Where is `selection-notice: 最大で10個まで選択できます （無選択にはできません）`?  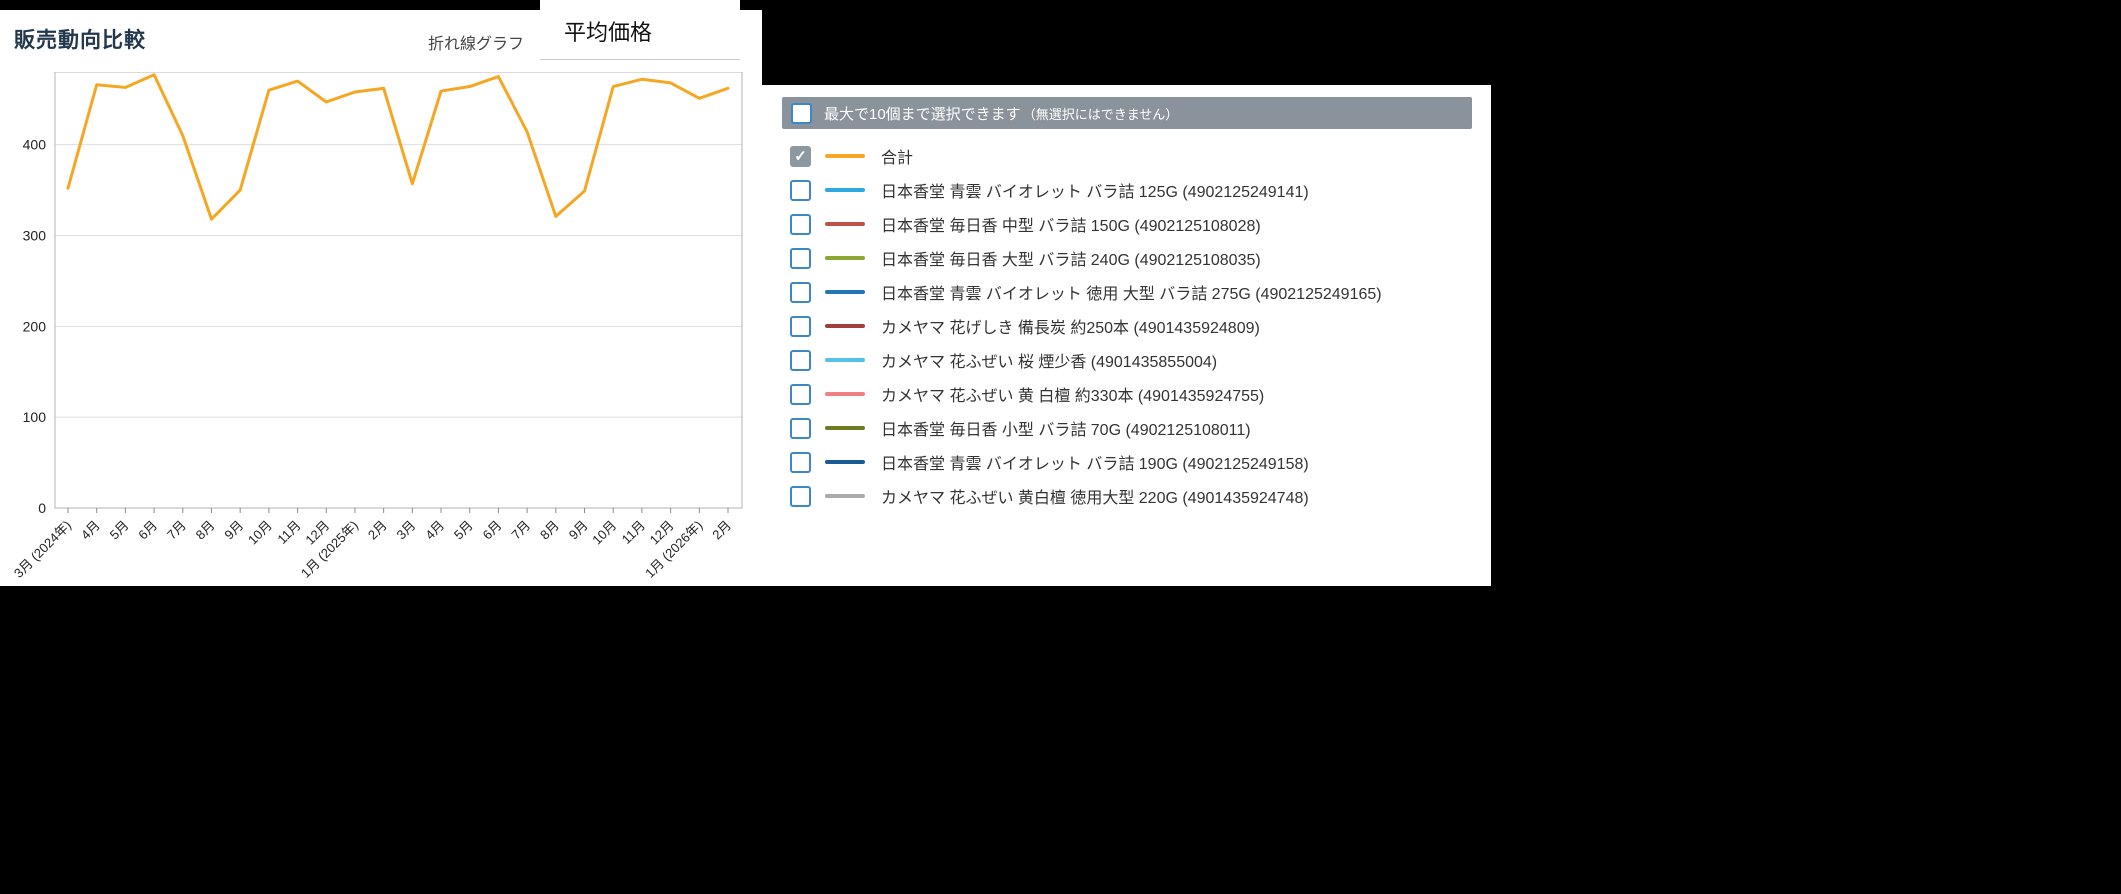 selection-notice: 最大で10個まで選択できます （無選択にはできません） is located at coordinates (1001, 113).